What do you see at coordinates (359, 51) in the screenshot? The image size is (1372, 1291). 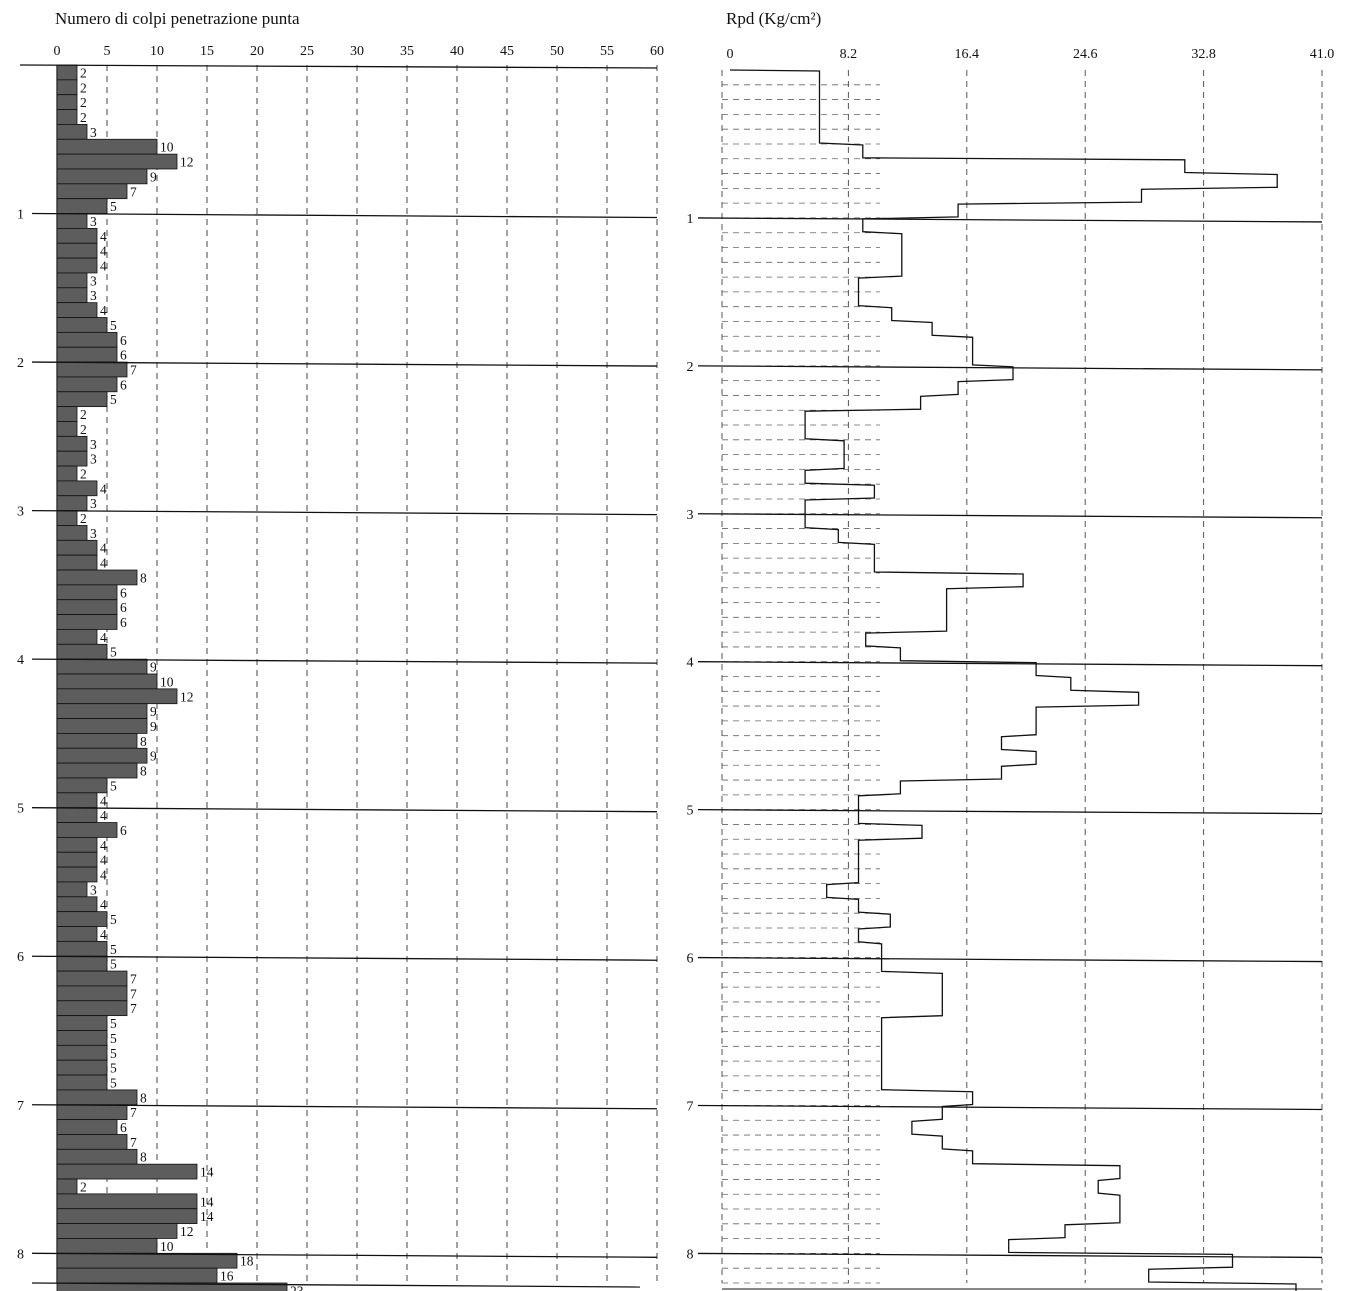 I see `blow-count-x-tick-labels: 0 5 10 15 20 25 30 35 40 45 50 55 60` at bounding box center [359, 51].